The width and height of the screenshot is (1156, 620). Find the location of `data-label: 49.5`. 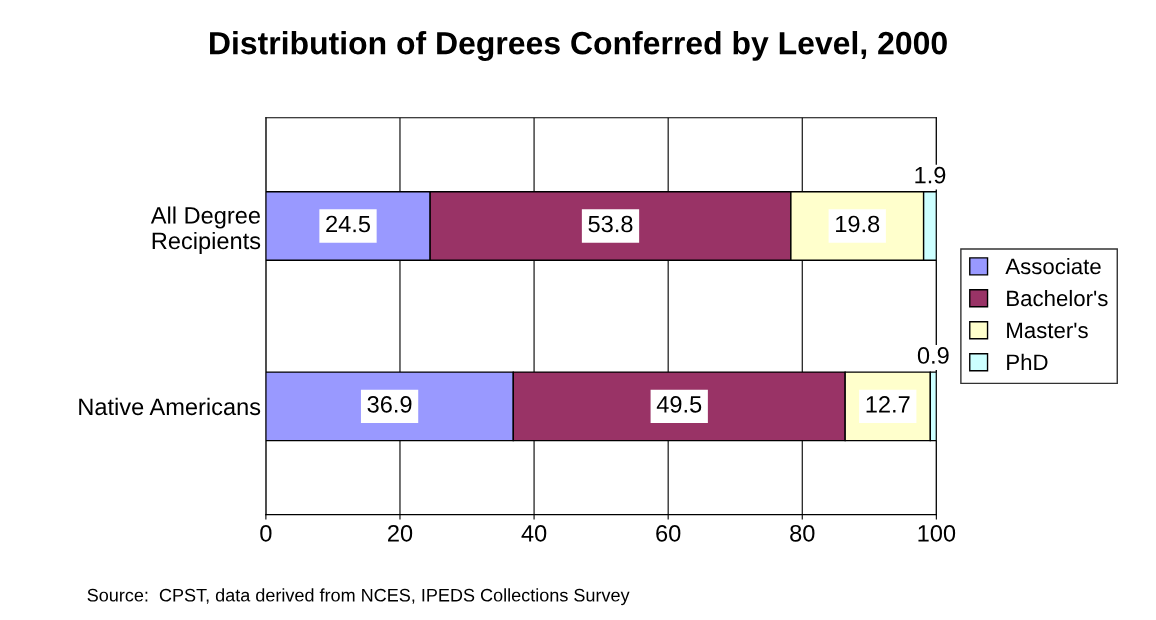

data-label: 49.5 is located at coordinates (679, 404).